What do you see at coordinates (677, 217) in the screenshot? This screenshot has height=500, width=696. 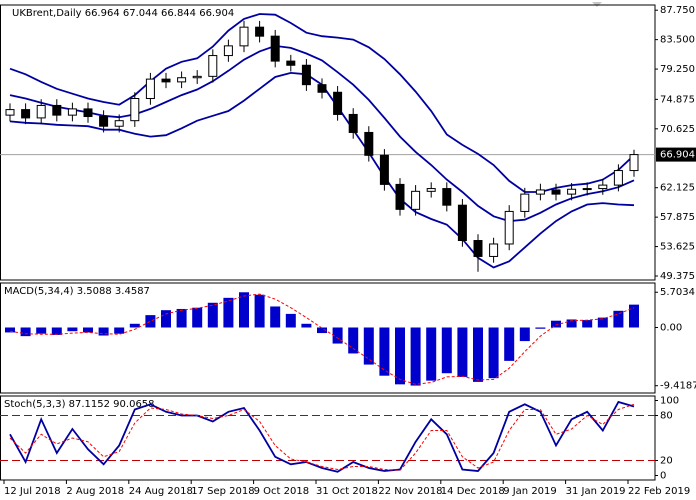 I see `y-tick-label: 57.875` at bounding box center [677, 217].